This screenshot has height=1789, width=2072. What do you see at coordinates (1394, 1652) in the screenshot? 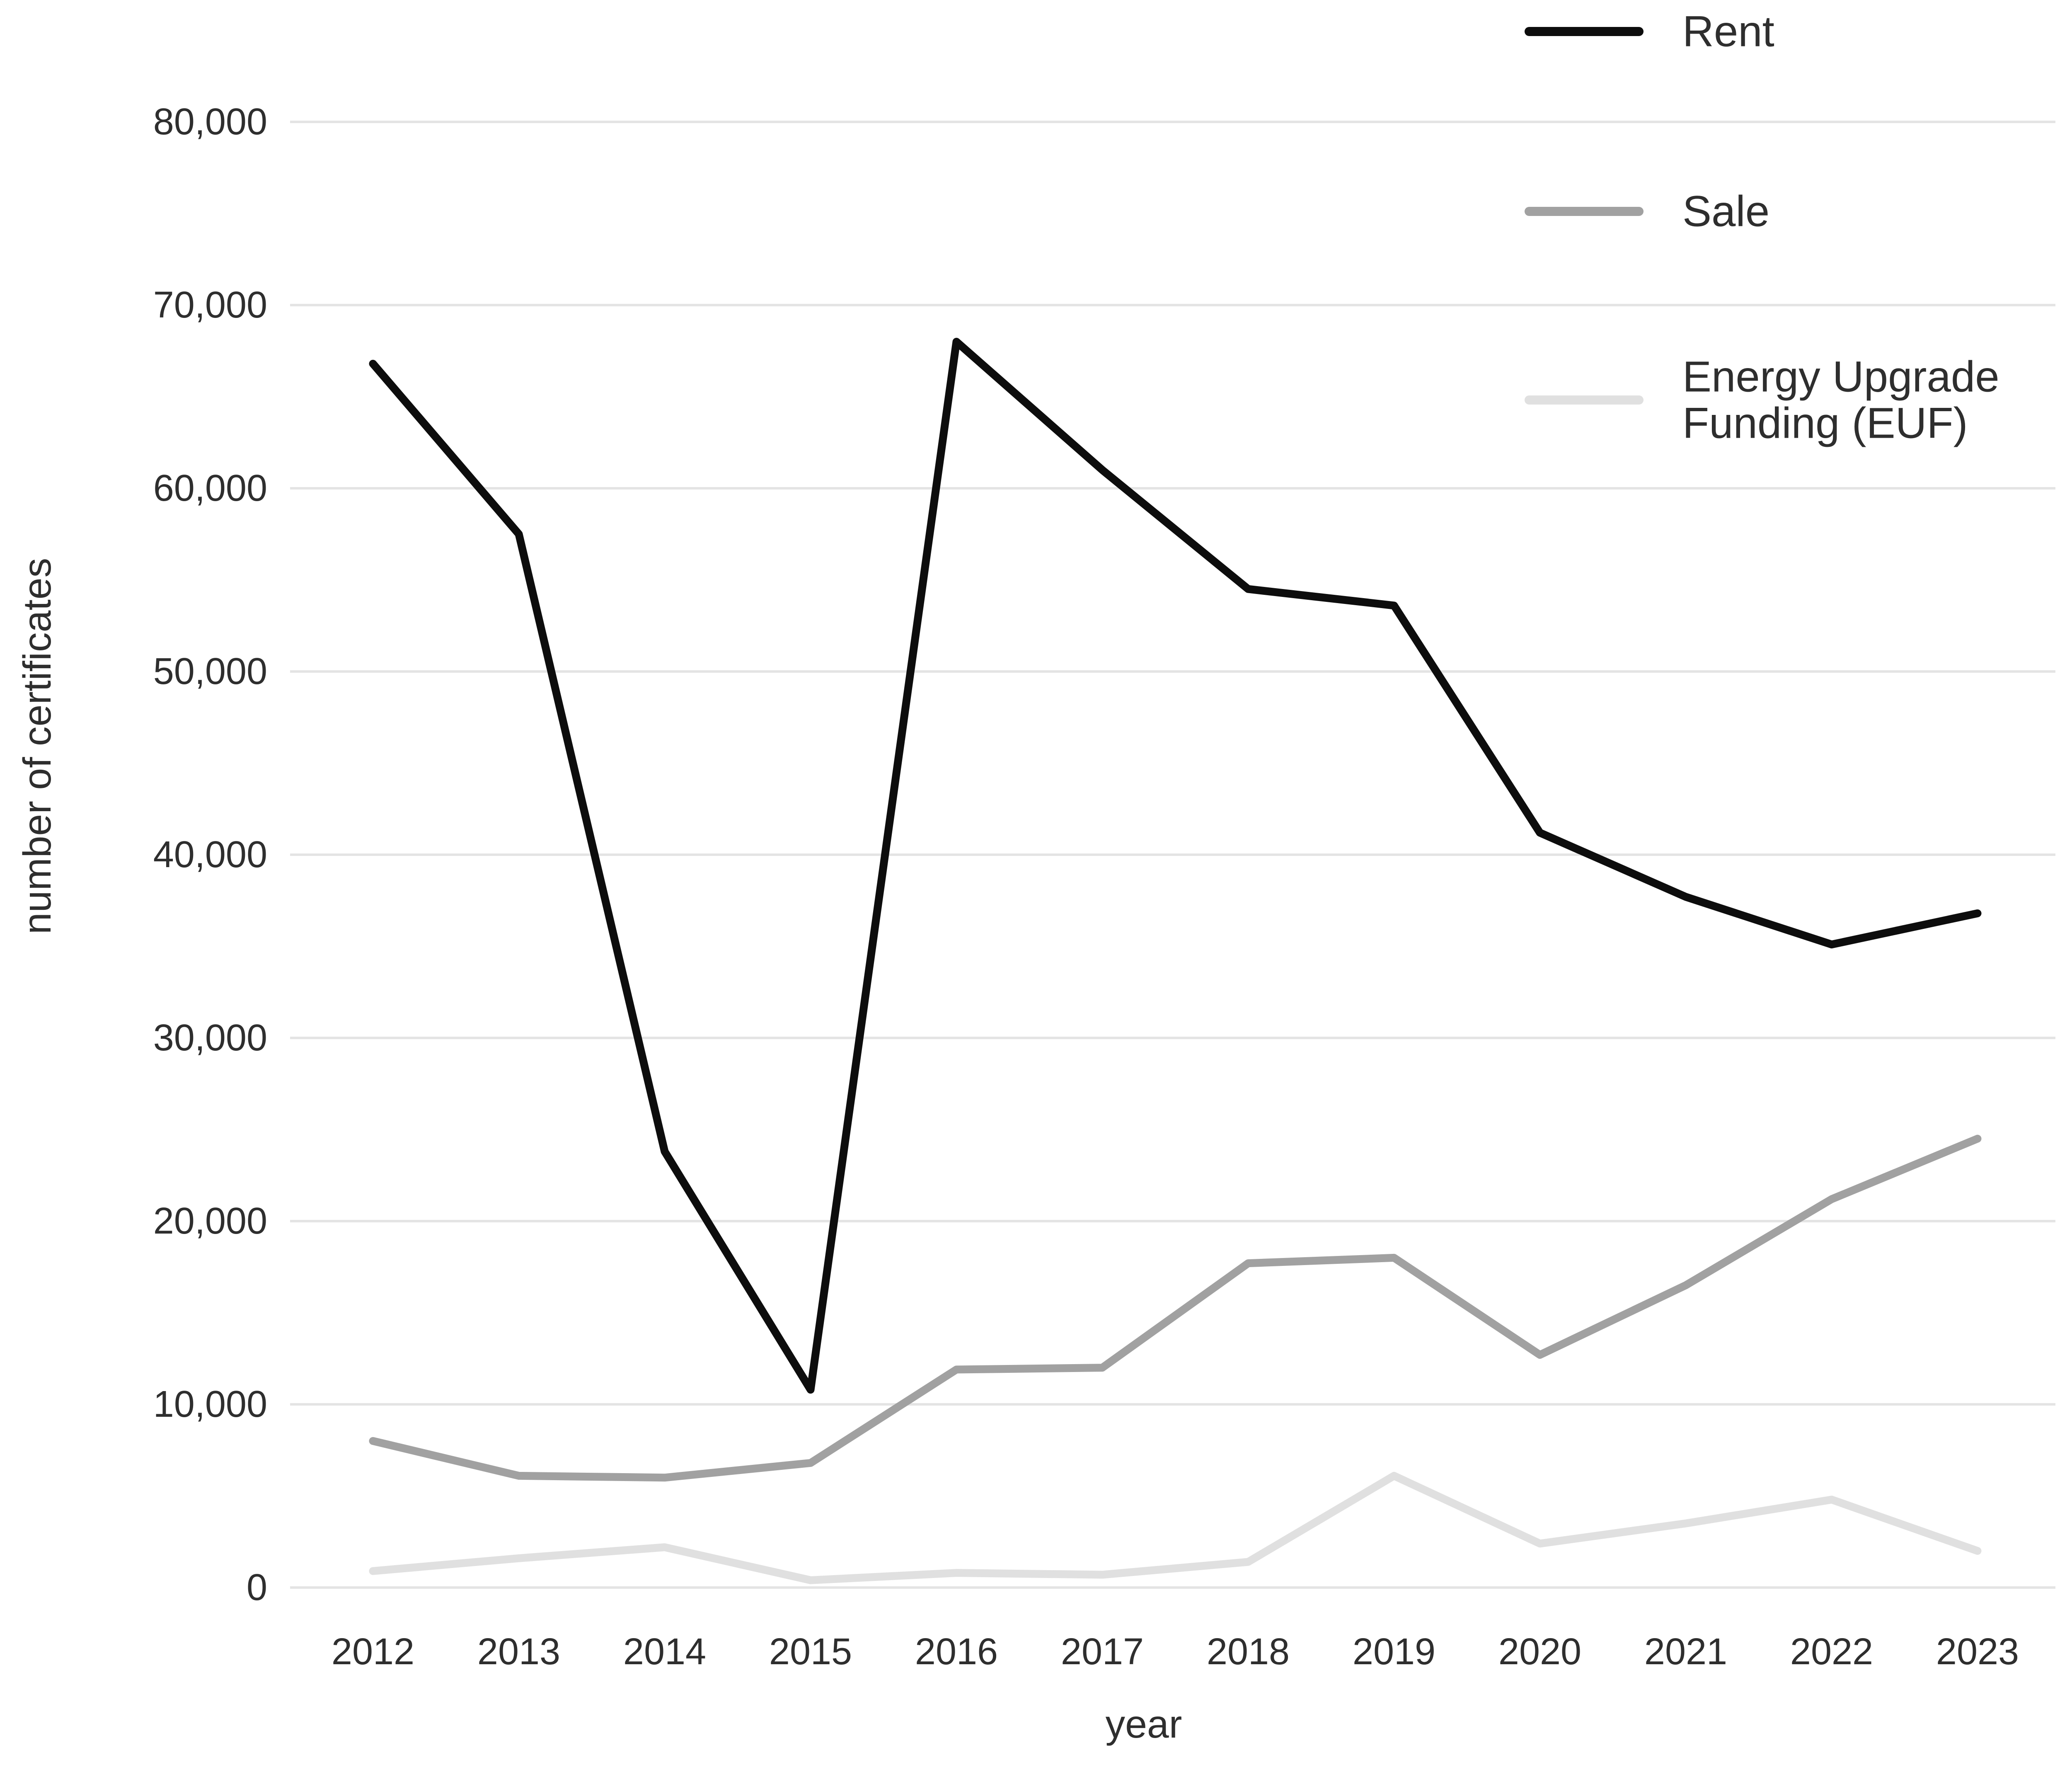
I see `x-tick-label: 2019` at bounding box center [1394, 1652].